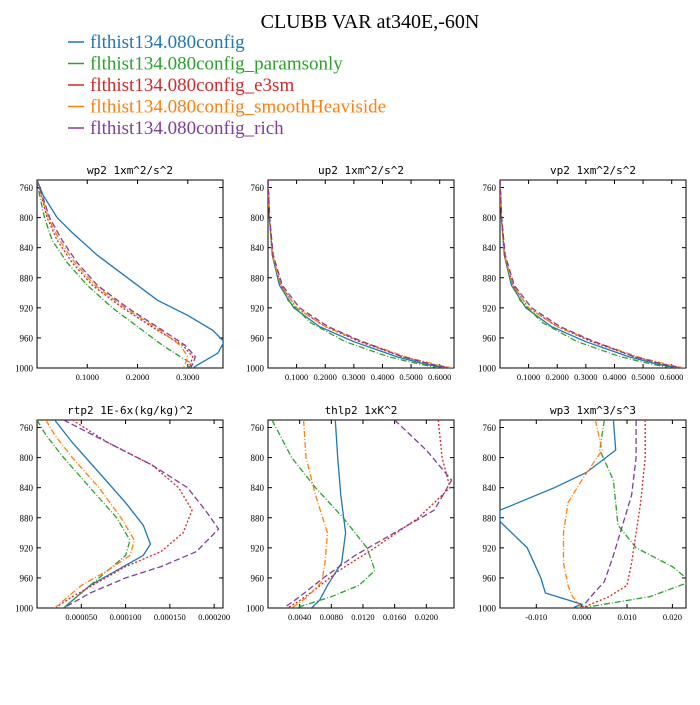 The height and width of the screenshot is (705, 700). I want to click on legend-label: flthist134.080config_paramsonly, so click(216, 64).